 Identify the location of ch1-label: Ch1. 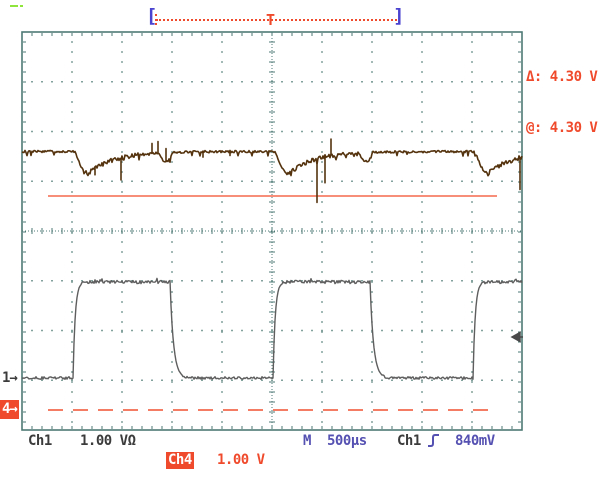
(40, 441).